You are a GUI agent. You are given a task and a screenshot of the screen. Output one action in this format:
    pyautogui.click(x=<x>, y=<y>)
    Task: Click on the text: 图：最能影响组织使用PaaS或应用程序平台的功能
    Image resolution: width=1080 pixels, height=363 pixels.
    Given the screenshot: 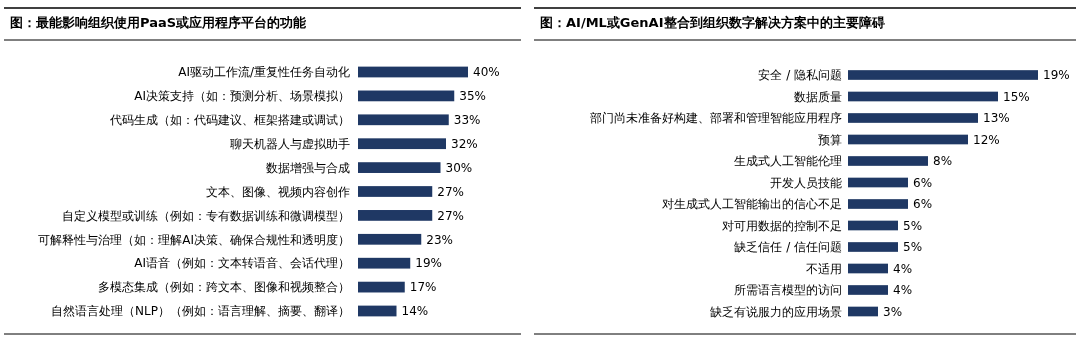 What is the action you would take?
    pyautogui.click(x=159, y=22)
    